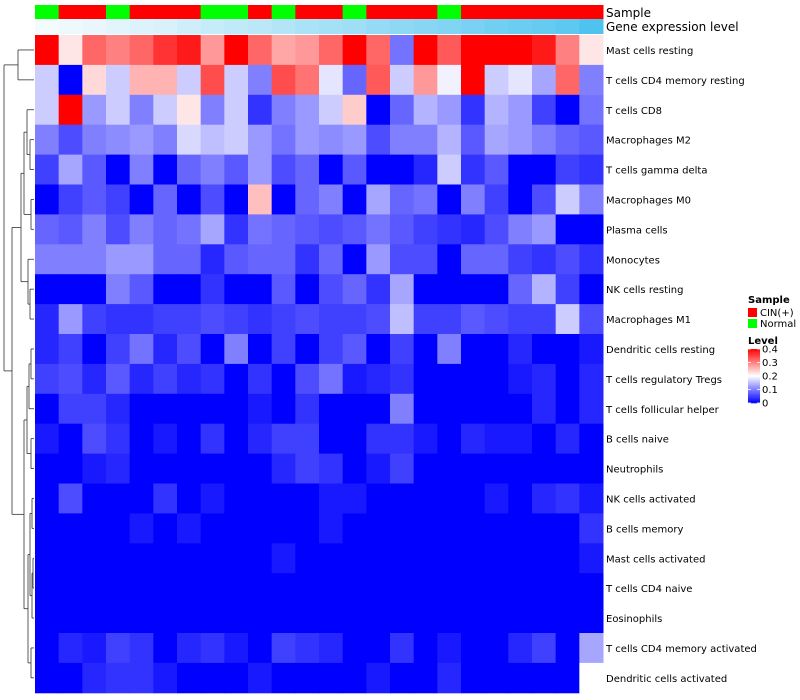 This screenshot has width=800, height=700. What do you see at coordinates (637, 230) in the screenshot?
I see `row-label: Plasma cells` at bounding box center [637, 230].